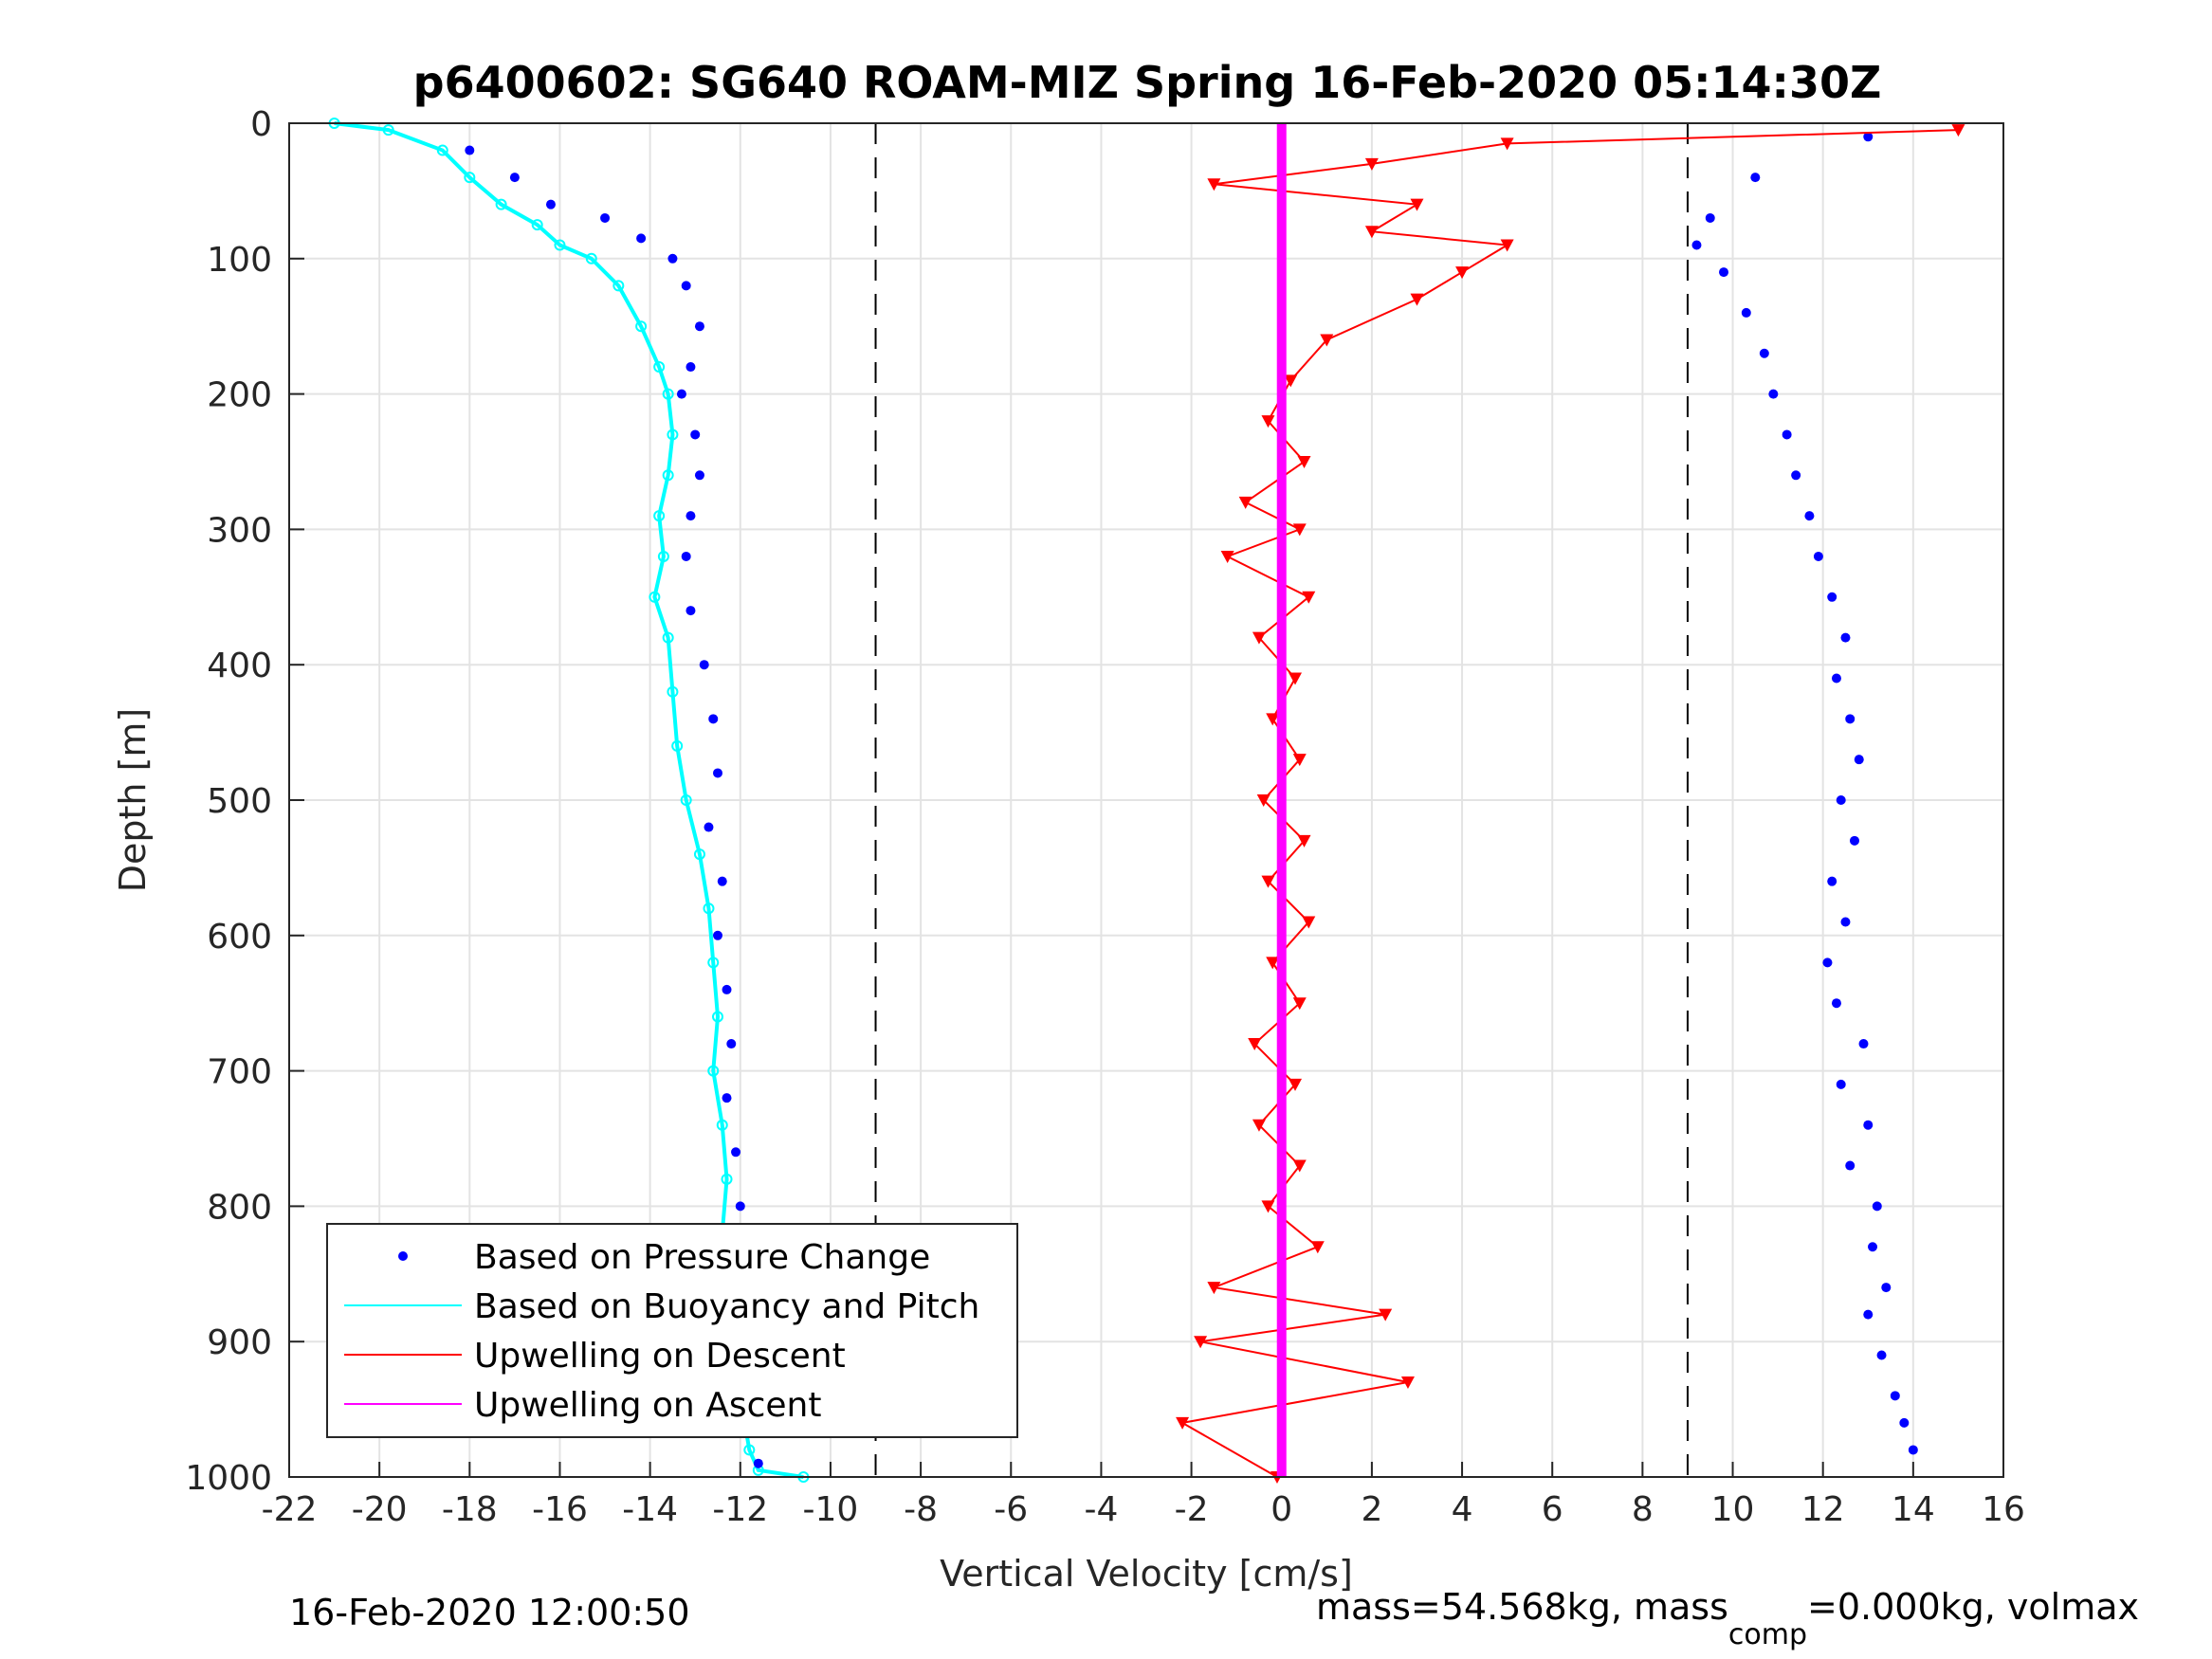  I want to click on x-axis-label: Vertical Velocity [cm/s], so click(1146, 1574).